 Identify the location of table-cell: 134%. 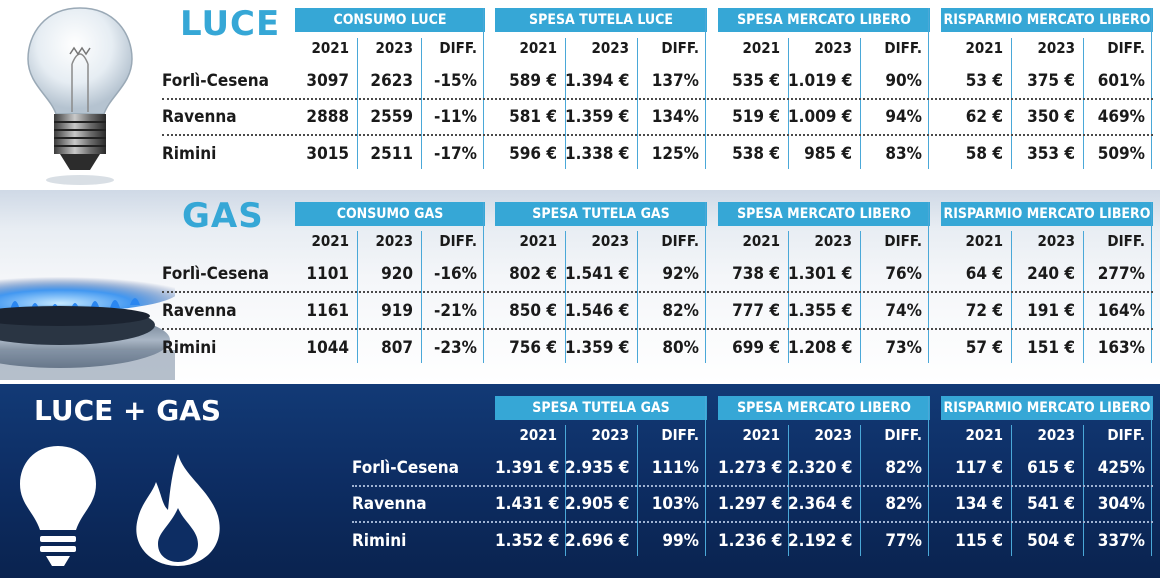
(675, 117).